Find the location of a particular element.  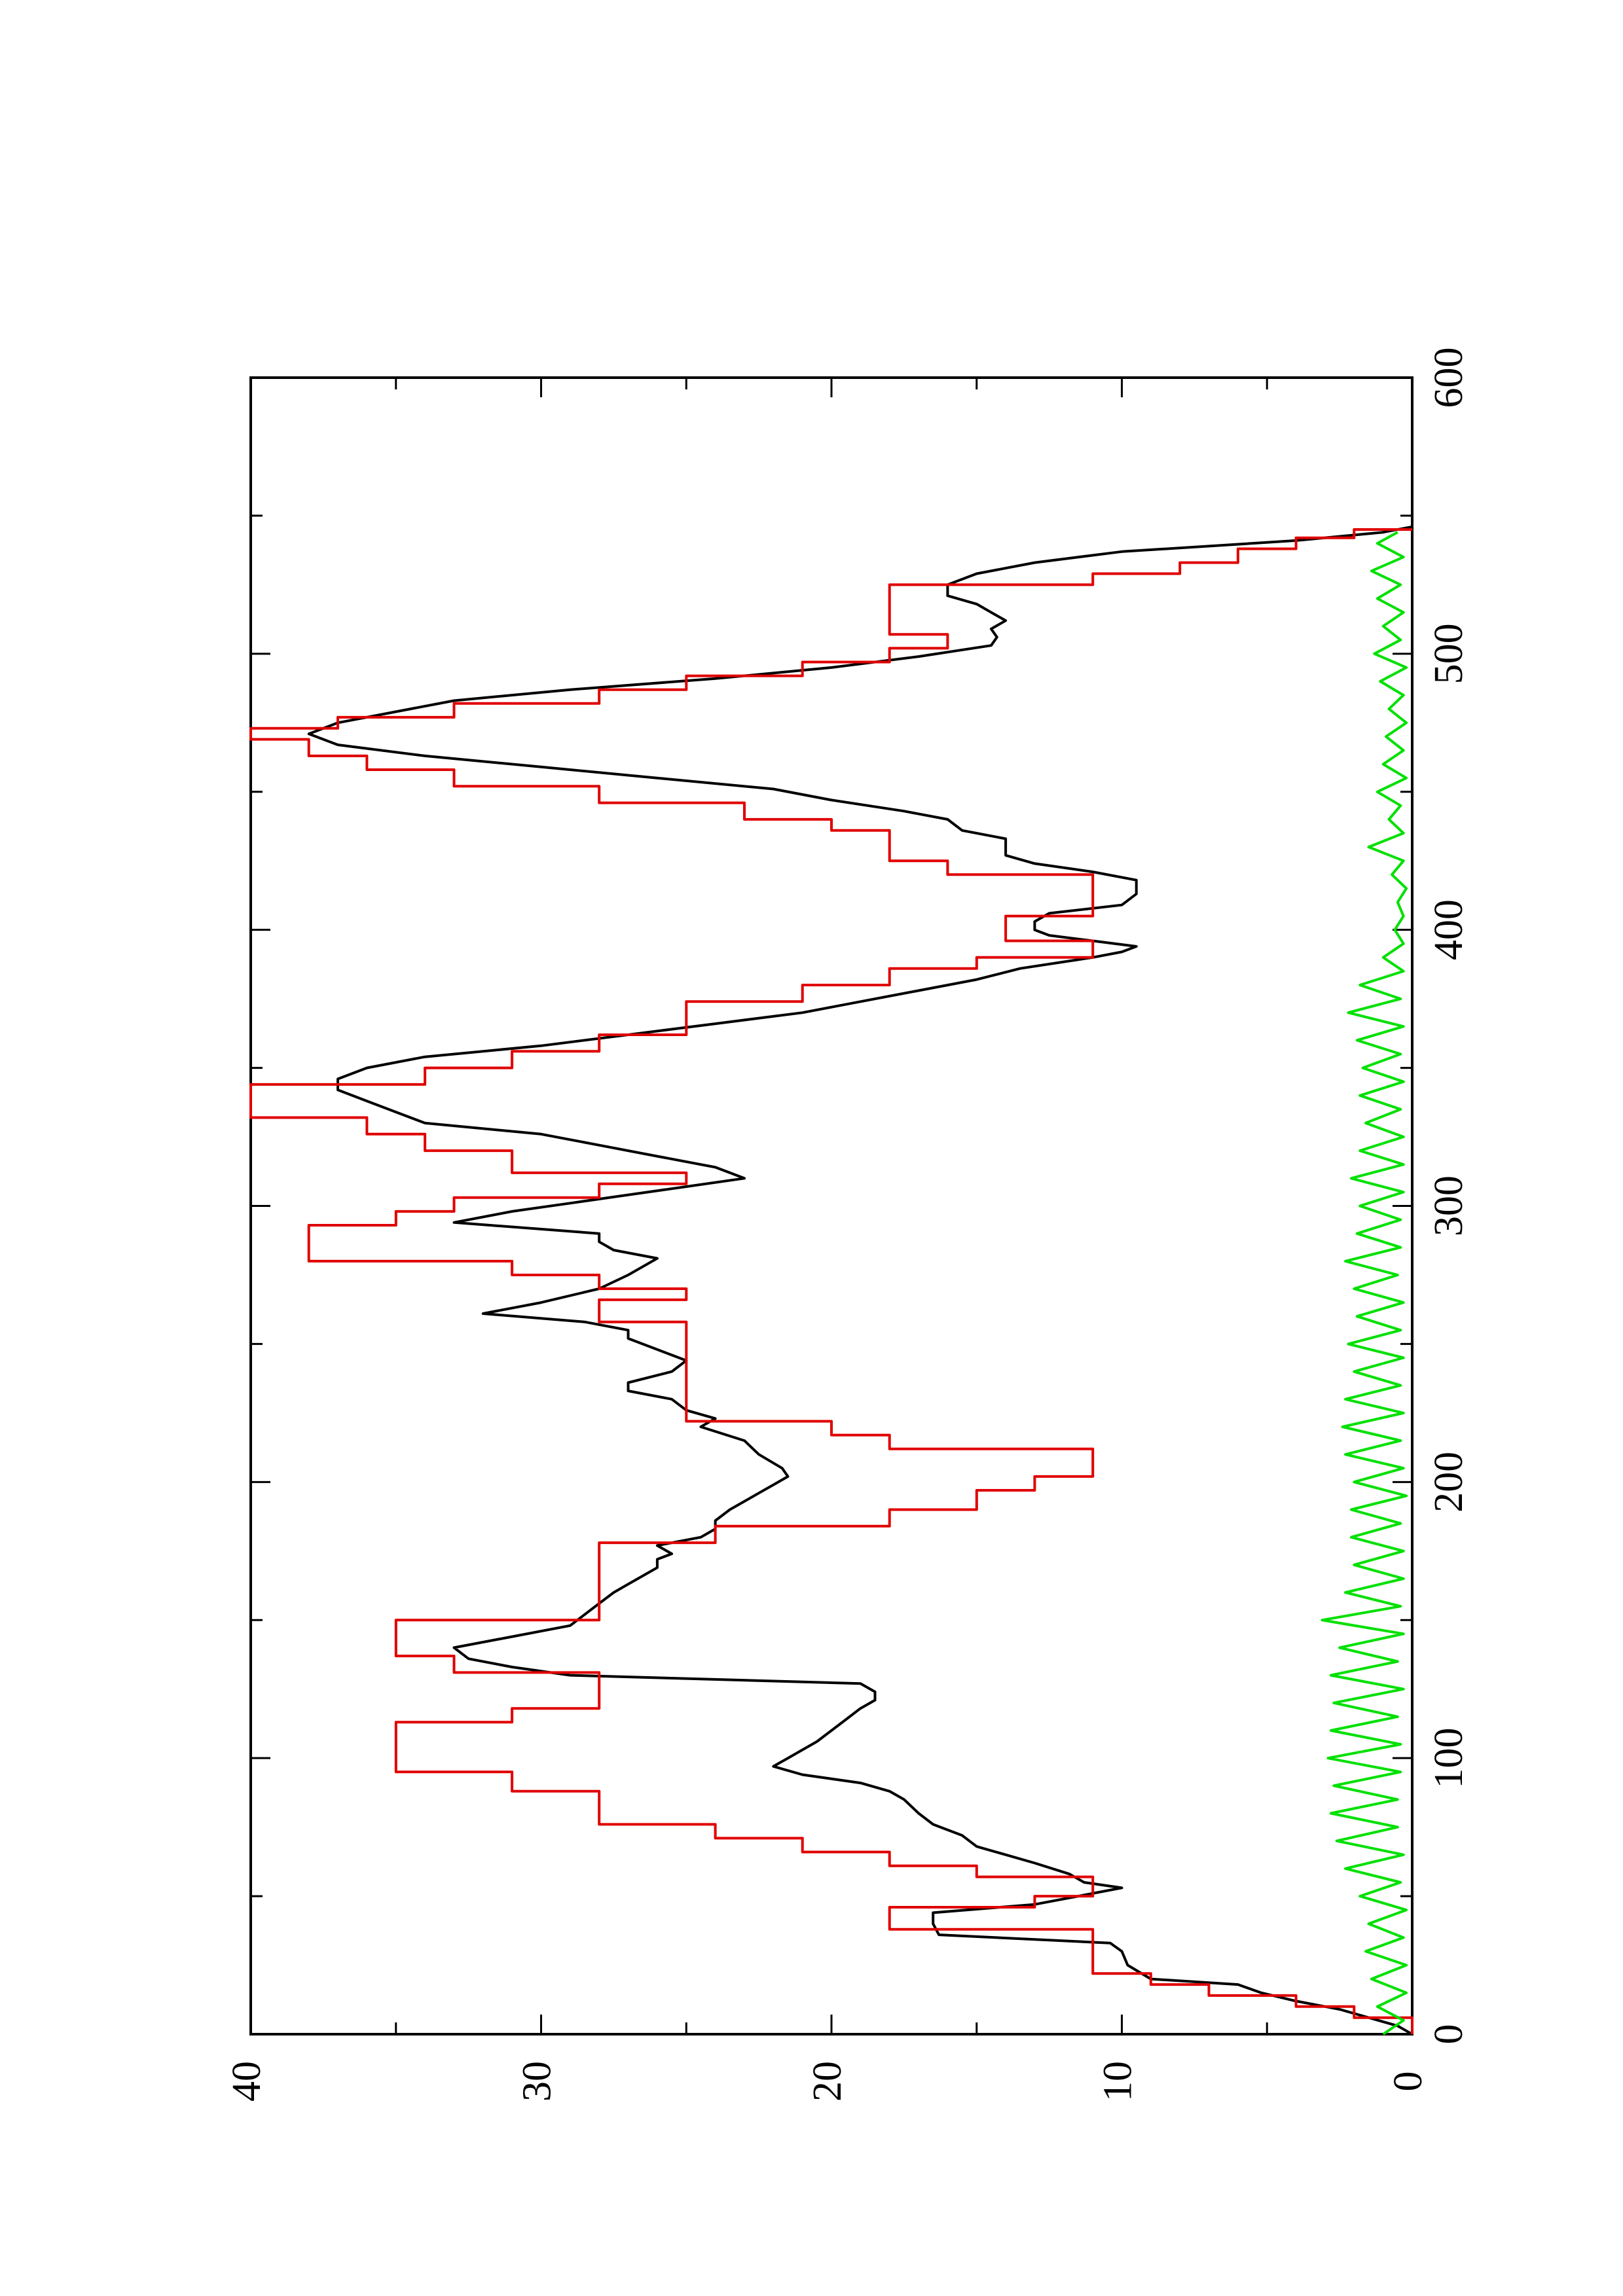

y-tick-label: 10 is located at coordinates (1118, 2081).